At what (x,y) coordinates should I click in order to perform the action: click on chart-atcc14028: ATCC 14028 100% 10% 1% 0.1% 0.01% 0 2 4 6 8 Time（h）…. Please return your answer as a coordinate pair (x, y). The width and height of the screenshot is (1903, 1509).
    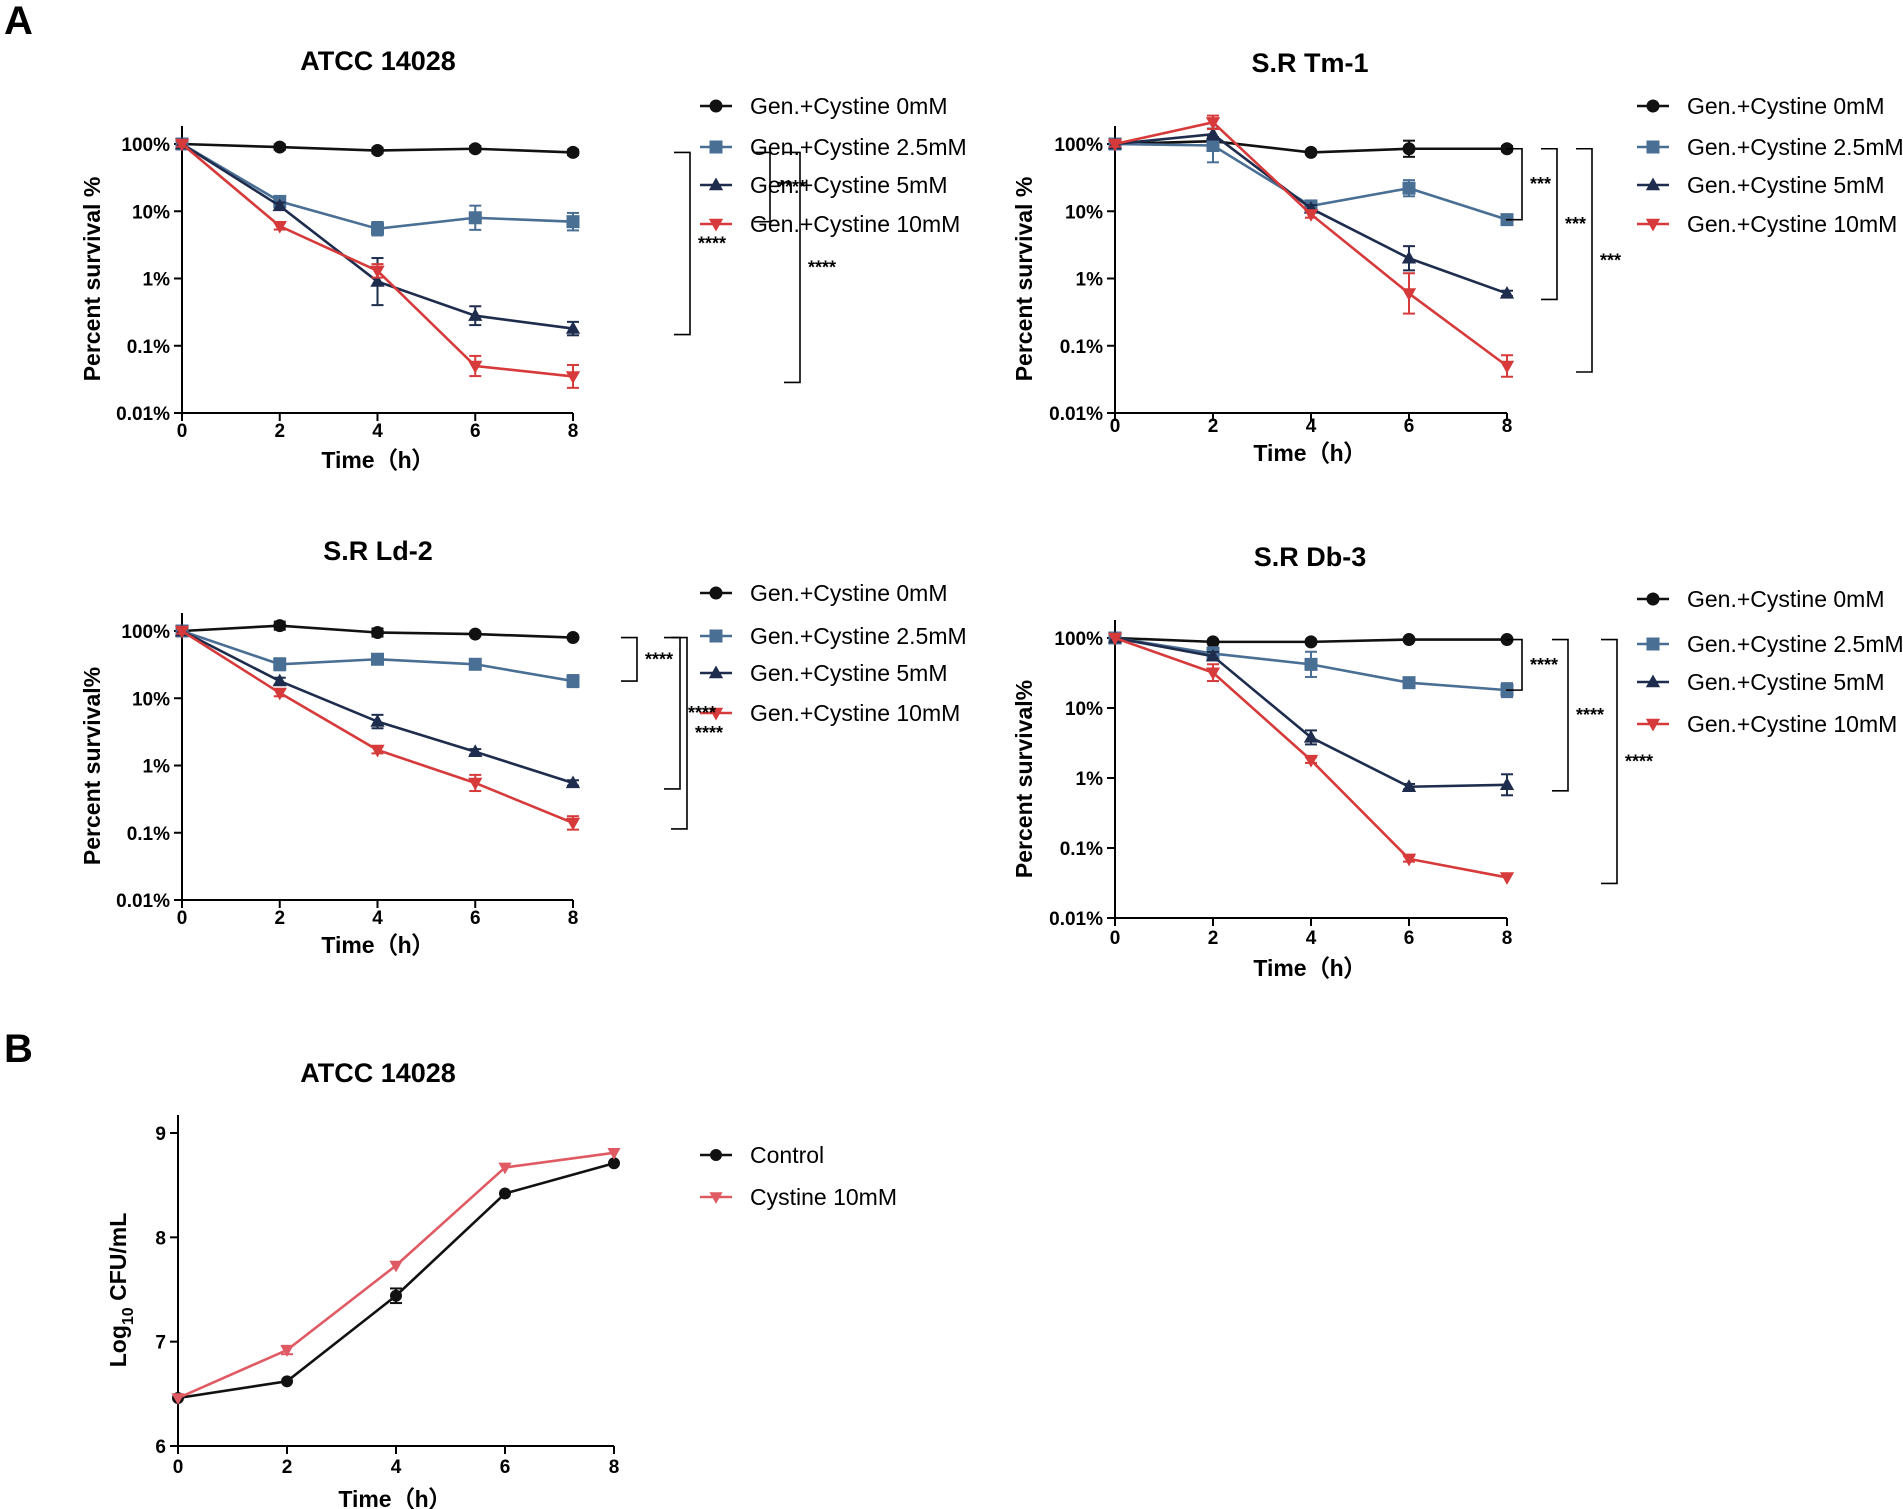
    Looking at the image, I should click on (523, 259).